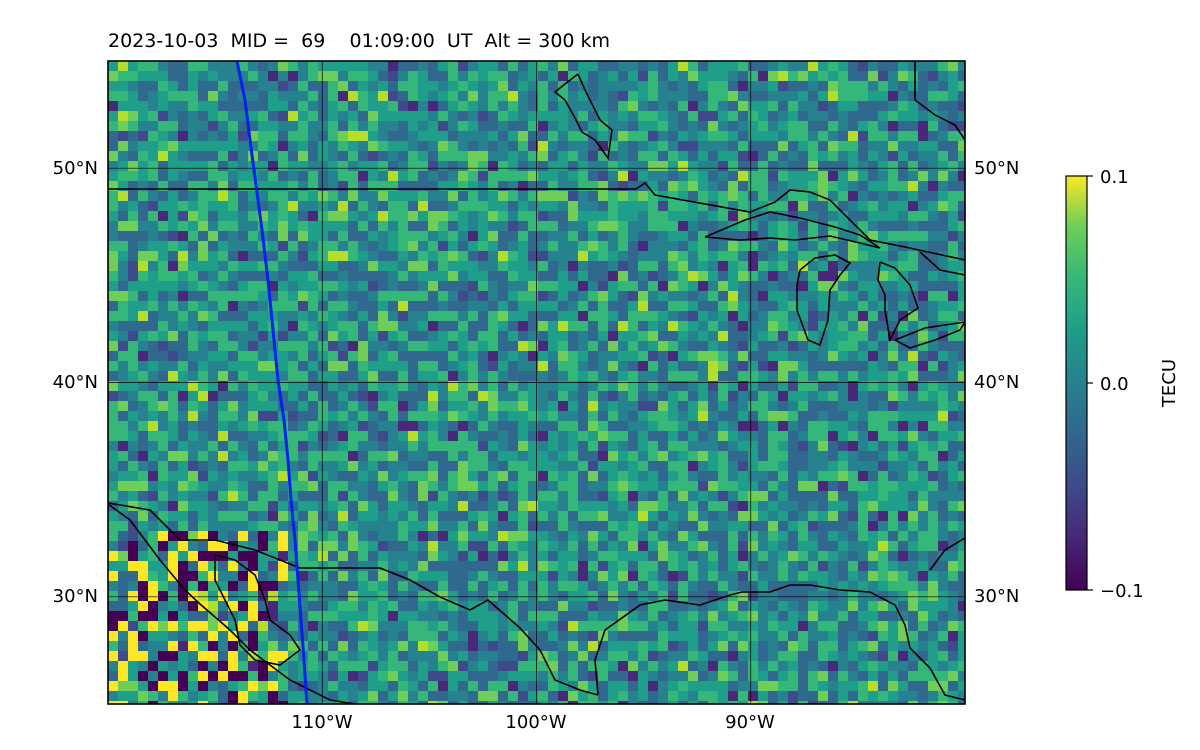 The height and width of the screenshot is (750, 1200). What do you see at coordinates (792, 230) in the screenshot?
I see `lake-superior` at bounding box center [792, 230].